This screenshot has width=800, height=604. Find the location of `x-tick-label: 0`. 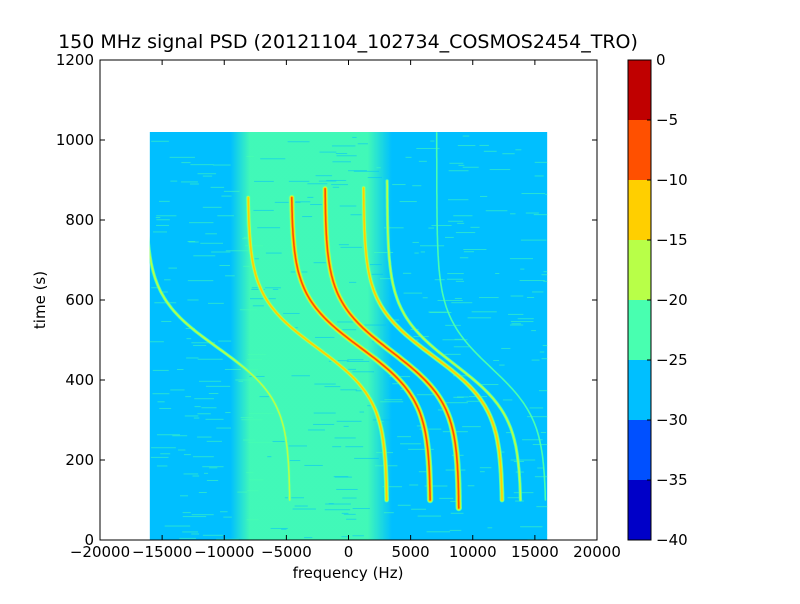

x-tick-label: 0 is located at coordinates (349, 552).